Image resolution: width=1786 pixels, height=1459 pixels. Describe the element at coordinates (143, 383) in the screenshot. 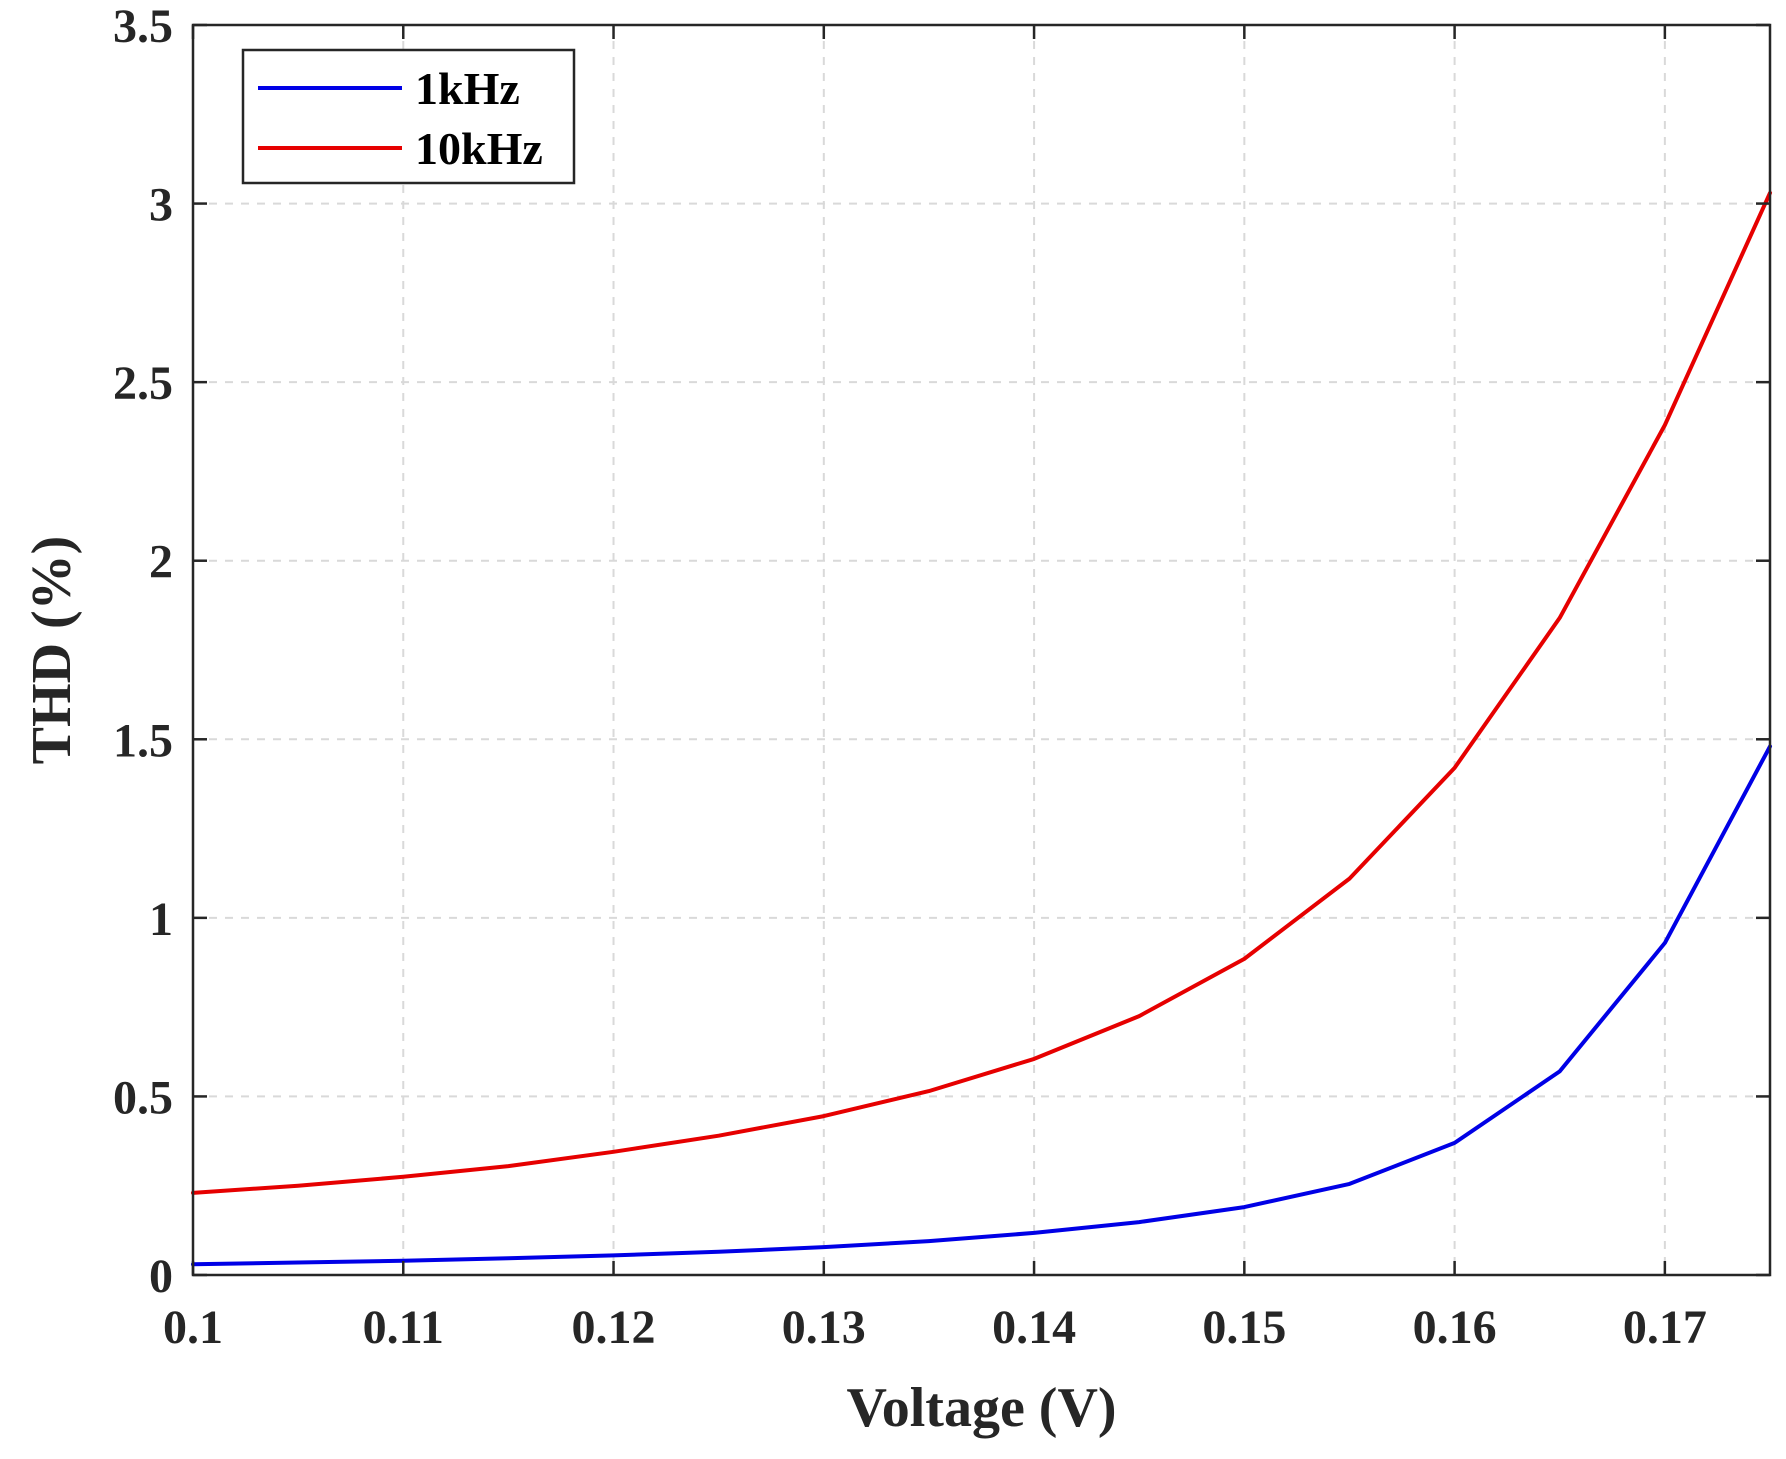

I see `y-tick-label: 2.5` at that location.